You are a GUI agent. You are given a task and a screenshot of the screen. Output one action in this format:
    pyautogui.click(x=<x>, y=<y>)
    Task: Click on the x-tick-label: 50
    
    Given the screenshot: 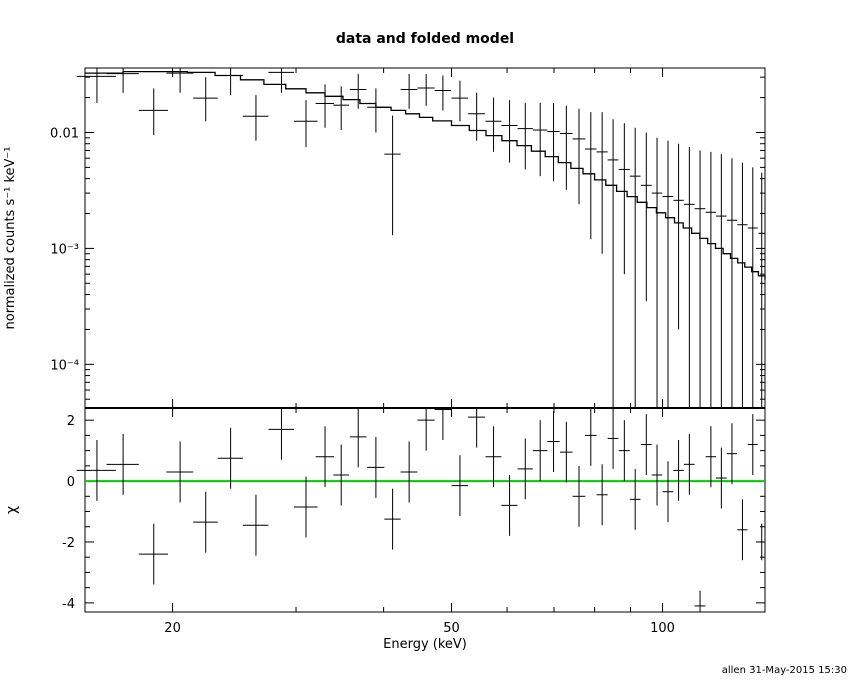 What is the action you would take?
    pyautogui.click(x=451, y=628)
    